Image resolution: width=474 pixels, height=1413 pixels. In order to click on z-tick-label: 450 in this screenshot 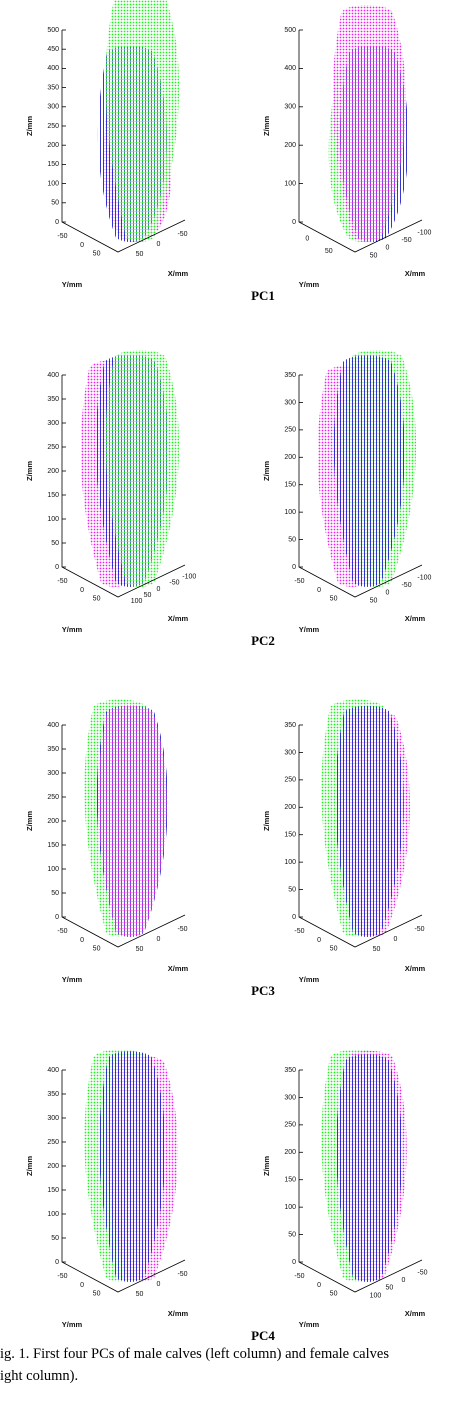, I will do `click(53, 49)`.